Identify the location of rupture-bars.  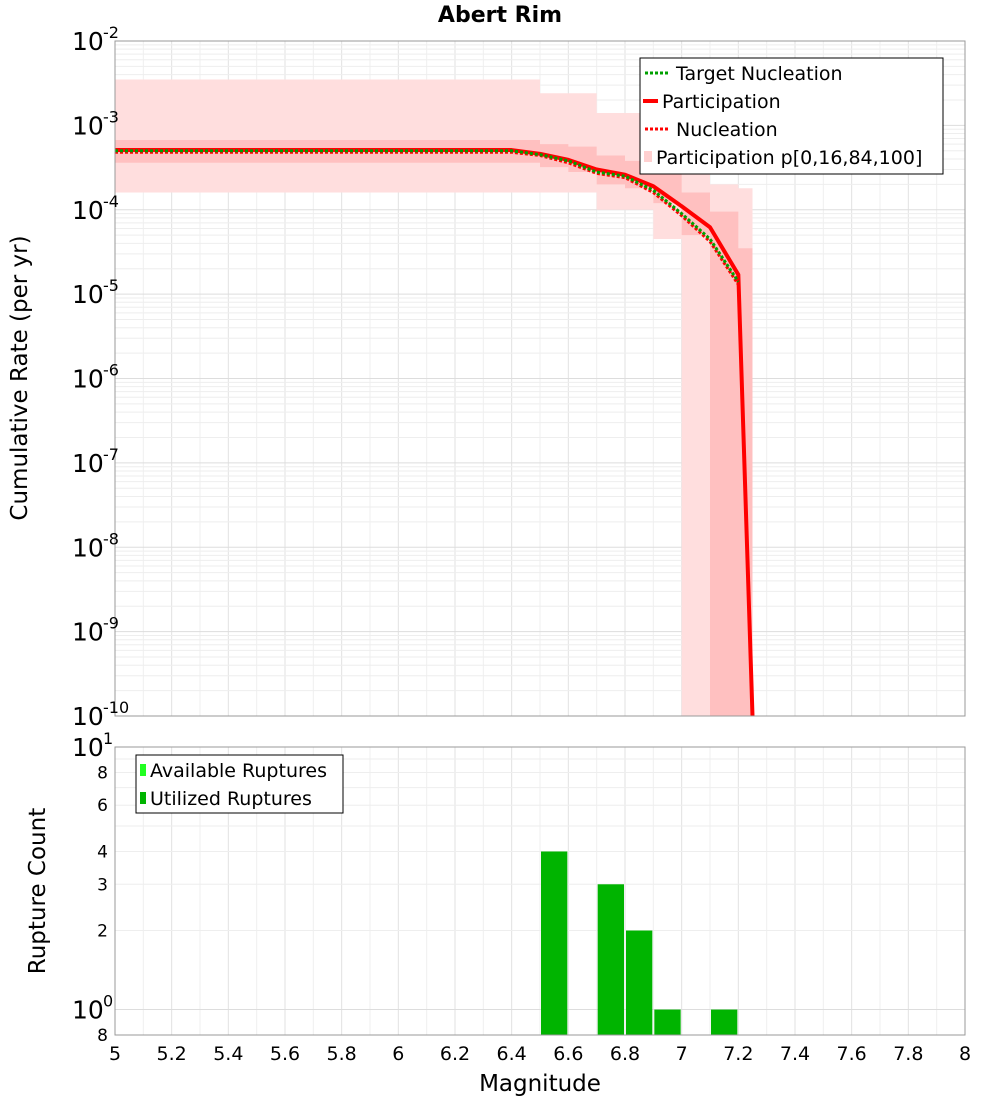
(639, 943).